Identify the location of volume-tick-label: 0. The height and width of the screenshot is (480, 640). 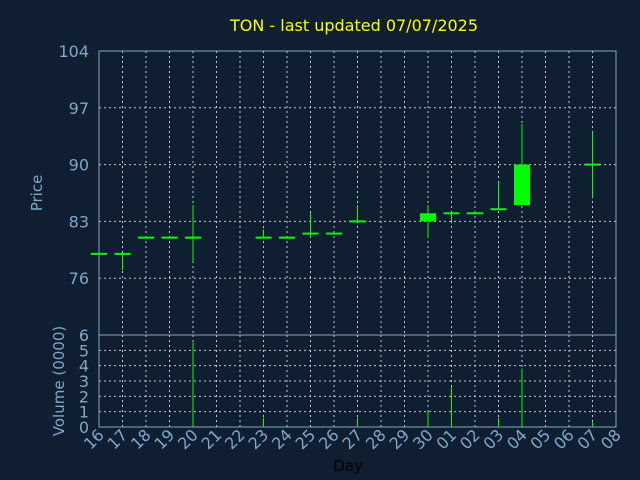
(84, 427).